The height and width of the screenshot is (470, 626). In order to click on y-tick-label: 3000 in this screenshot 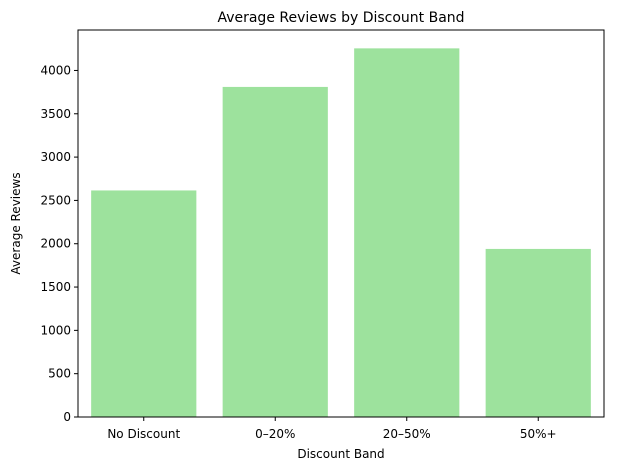, I will do `click(55, 157)`.